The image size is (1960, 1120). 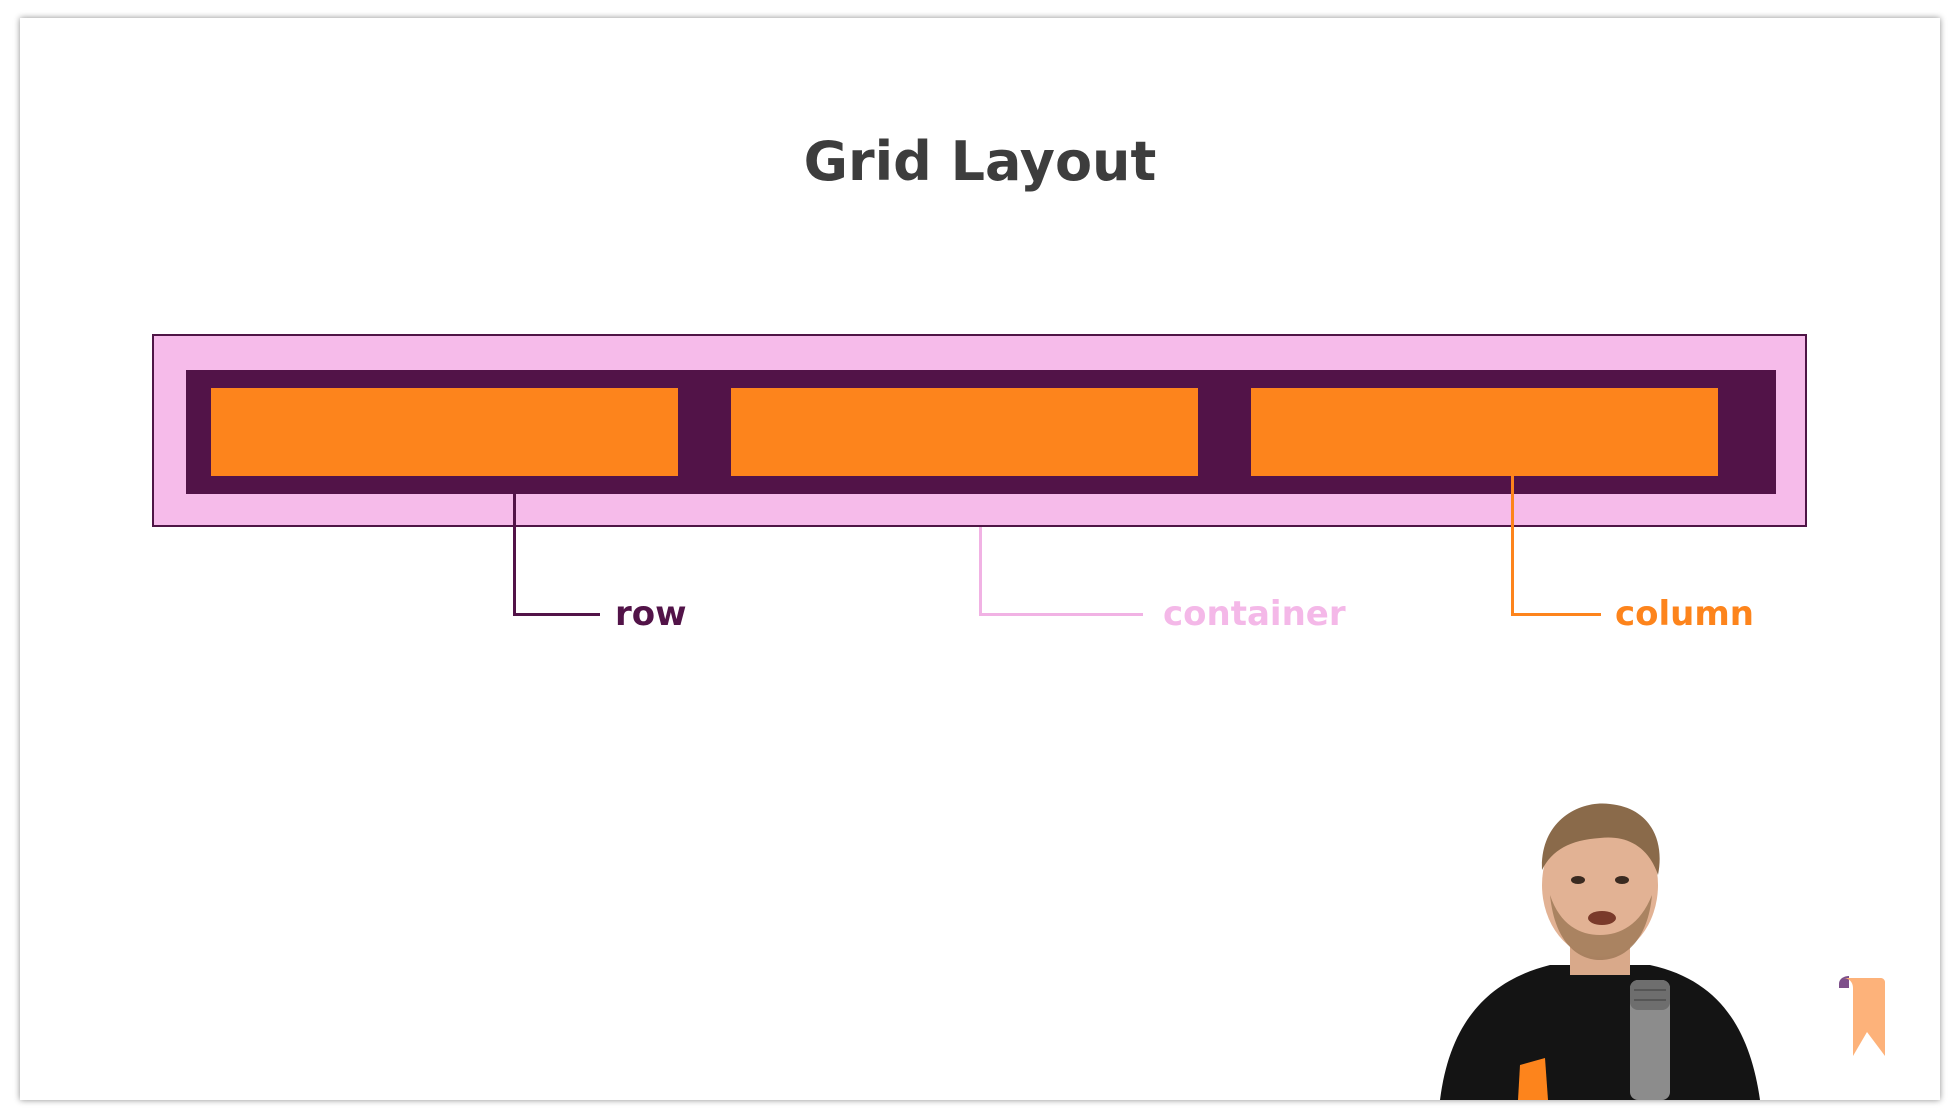 I want to click on presenter-video, so click(x=1600, y=951).